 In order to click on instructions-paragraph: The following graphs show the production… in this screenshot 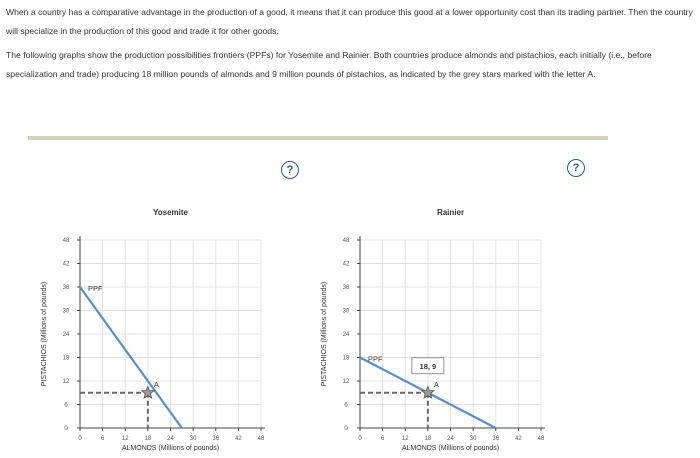, I will do `click(329, 64)`.